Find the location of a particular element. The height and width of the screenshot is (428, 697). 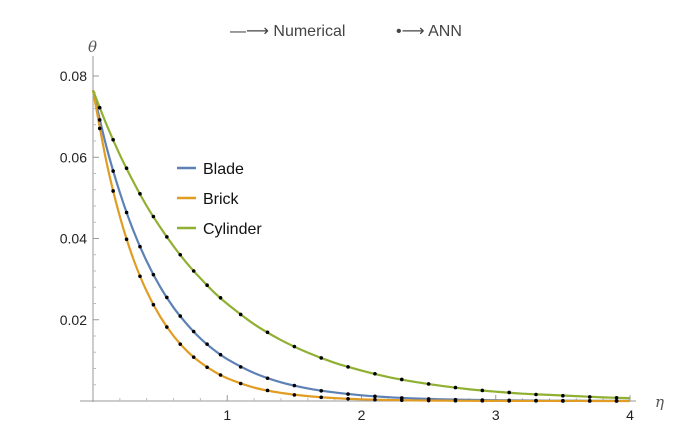

y-tick-label-0.06: 0.06 is located at coordinates (73, 157).